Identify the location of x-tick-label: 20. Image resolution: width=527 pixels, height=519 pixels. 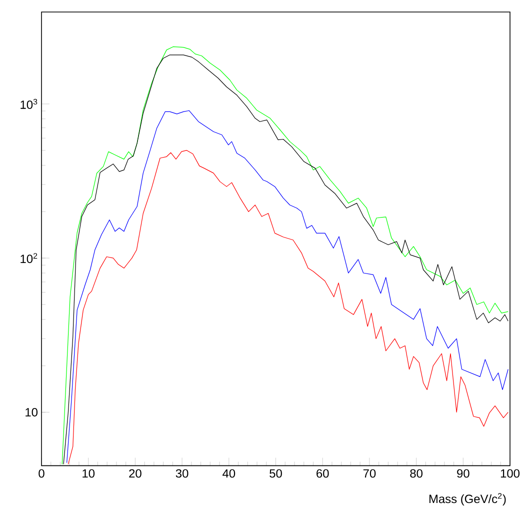
(135, 473).